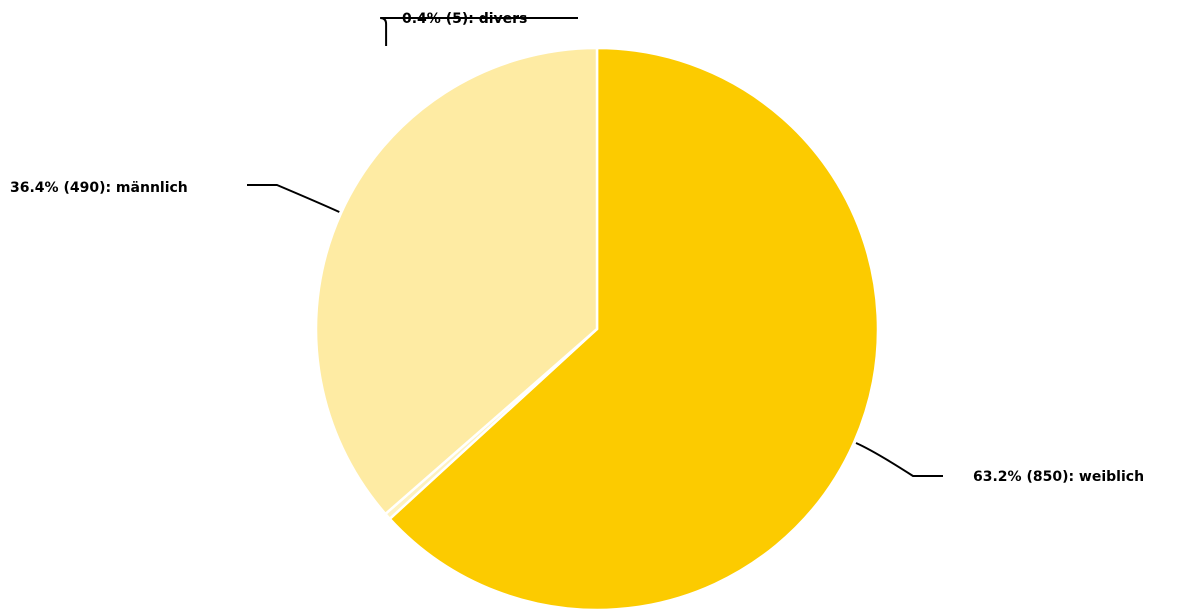  I want to click on leader-line-maennlich, so click(293, 198).